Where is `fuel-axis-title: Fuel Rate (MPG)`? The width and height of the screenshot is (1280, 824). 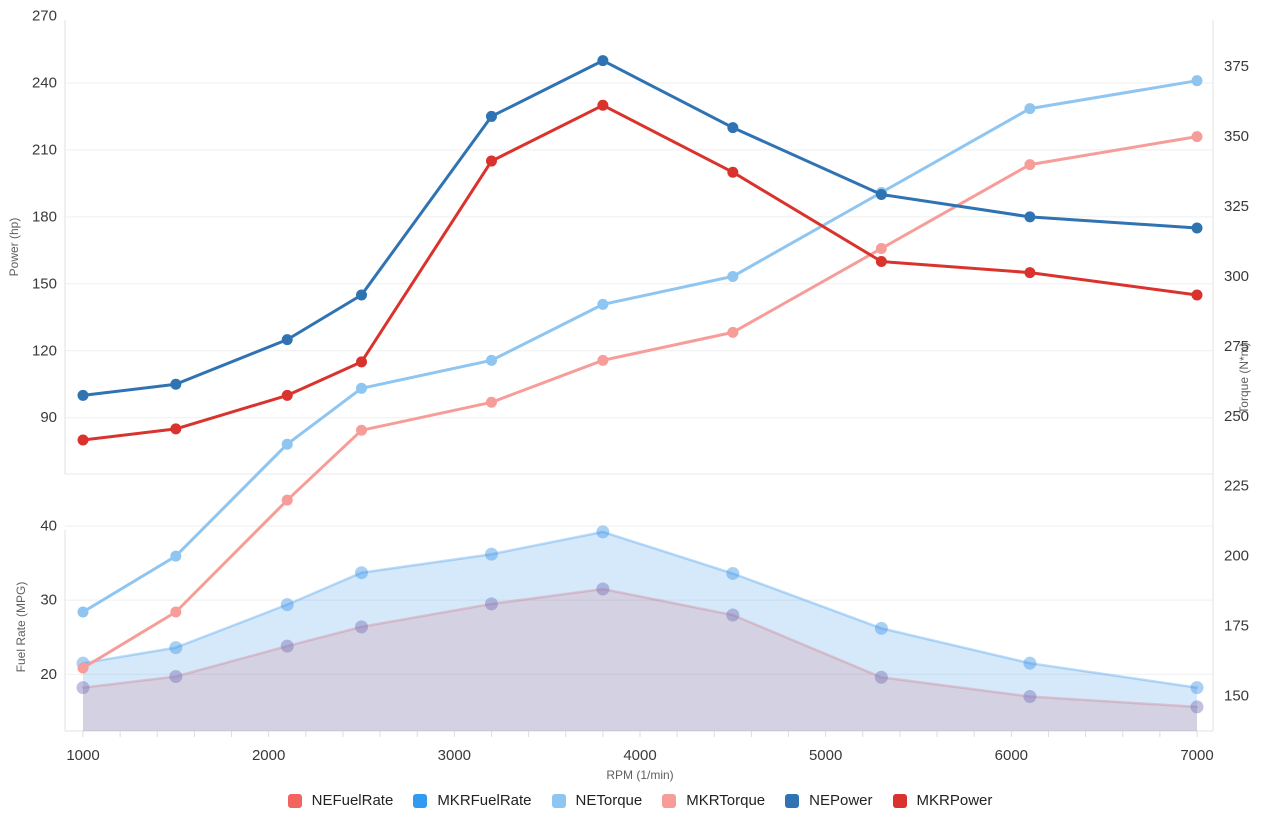
fuel-axis-title: Fuel Rate (MPG) is located at coordinates (21, 627).